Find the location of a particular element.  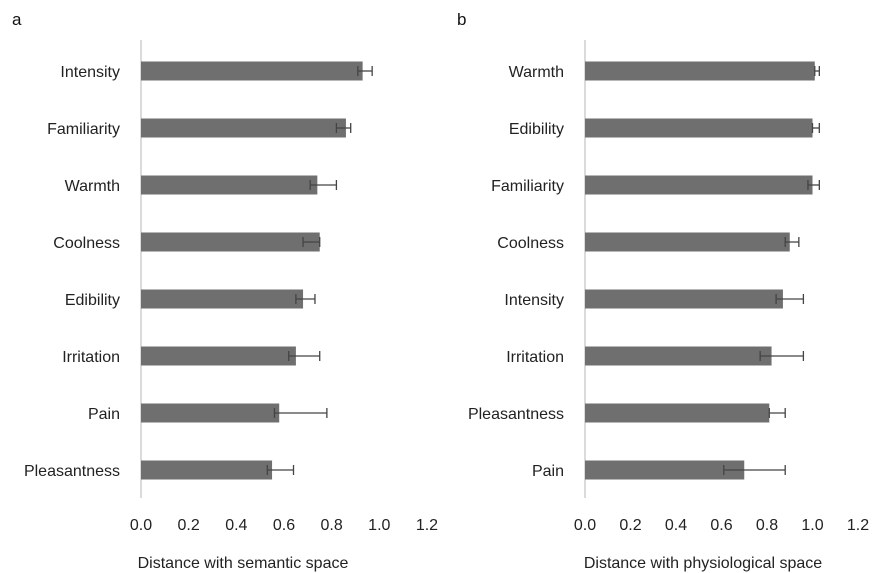

x-axis-title: Distance with physiological space is located at coordinates (703, 563).